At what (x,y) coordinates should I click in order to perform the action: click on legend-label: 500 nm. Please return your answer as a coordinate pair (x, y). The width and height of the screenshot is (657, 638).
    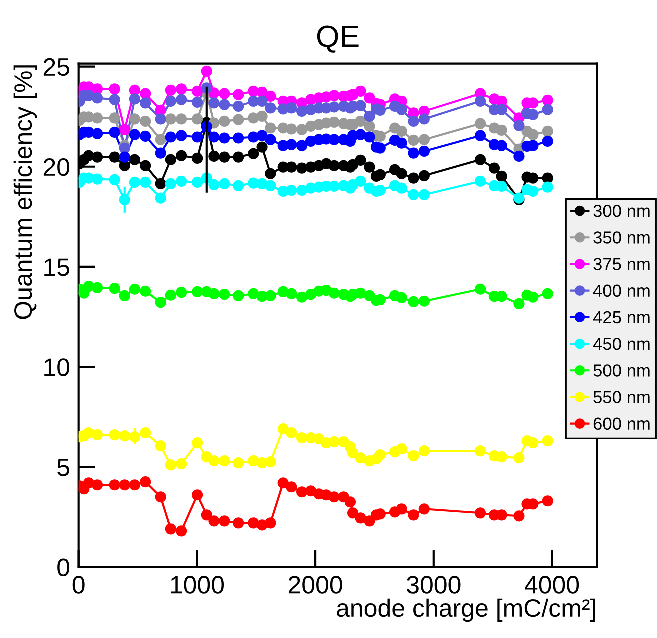
    Looking at the image, I should click on (622, 370).